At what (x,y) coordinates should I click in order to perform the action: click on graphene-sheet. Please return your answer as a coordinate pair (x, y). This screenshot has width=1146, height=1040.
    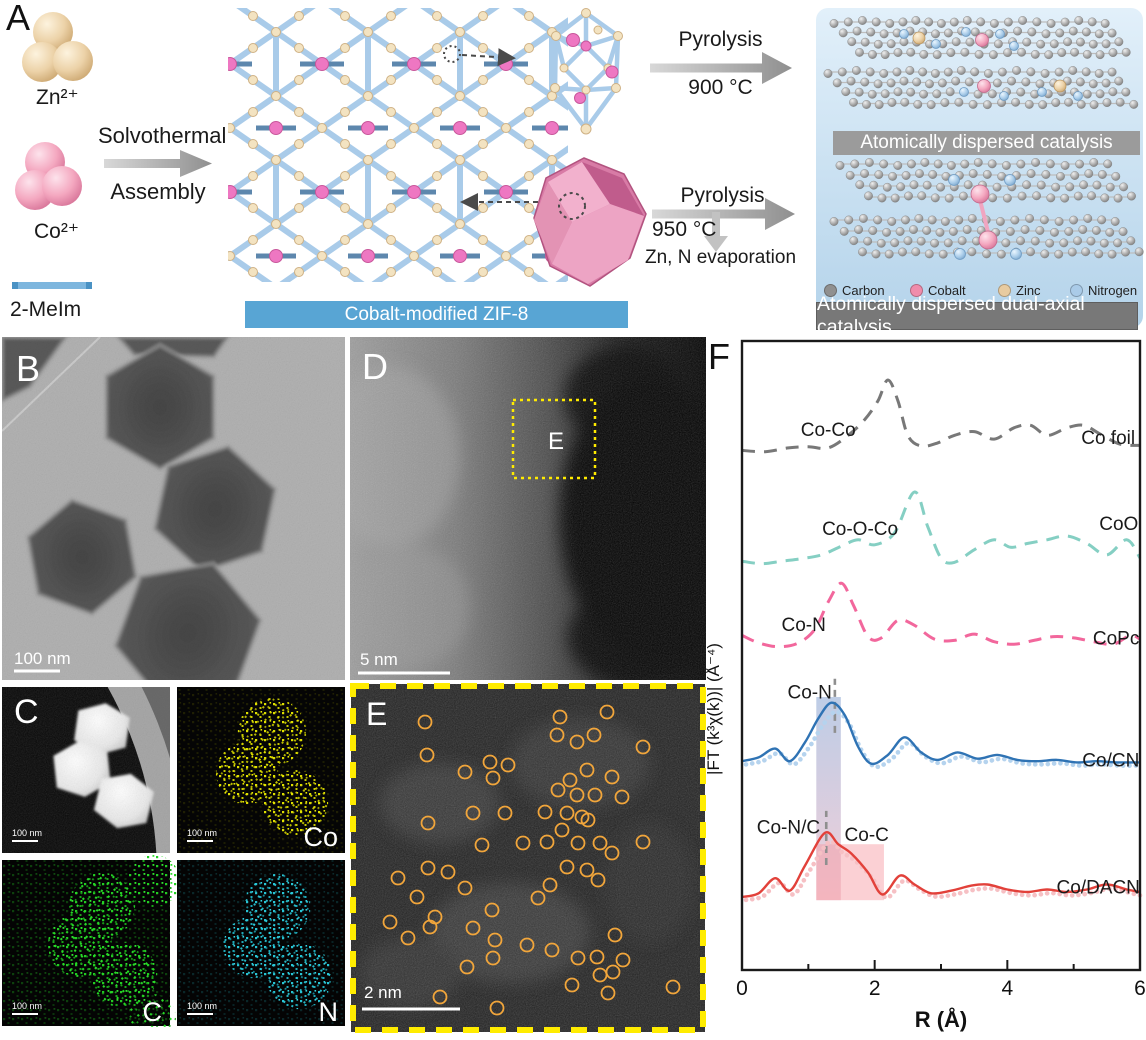
    Looking at the image, I should click on (985, 180).